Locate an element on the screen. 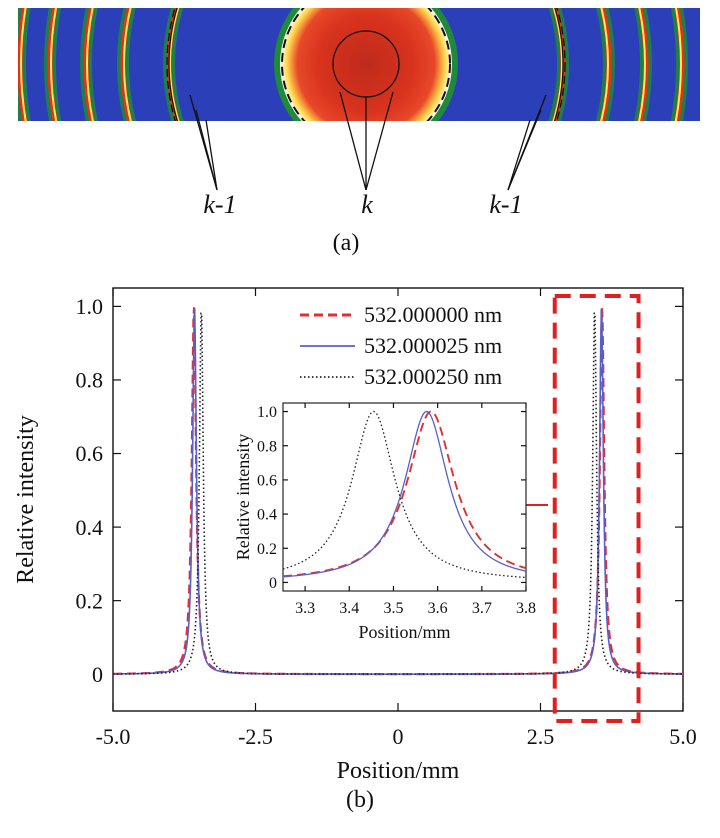 Image resolution: width=720 pixels, height=838 pixels. center-spot is located at coordinates (366, 64).